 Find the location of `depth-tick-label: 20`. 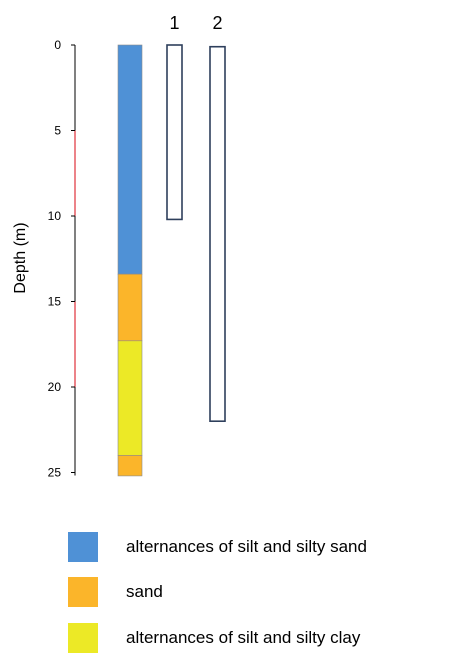

depth-tick-label: 20 is located at coordinates (55, 387).